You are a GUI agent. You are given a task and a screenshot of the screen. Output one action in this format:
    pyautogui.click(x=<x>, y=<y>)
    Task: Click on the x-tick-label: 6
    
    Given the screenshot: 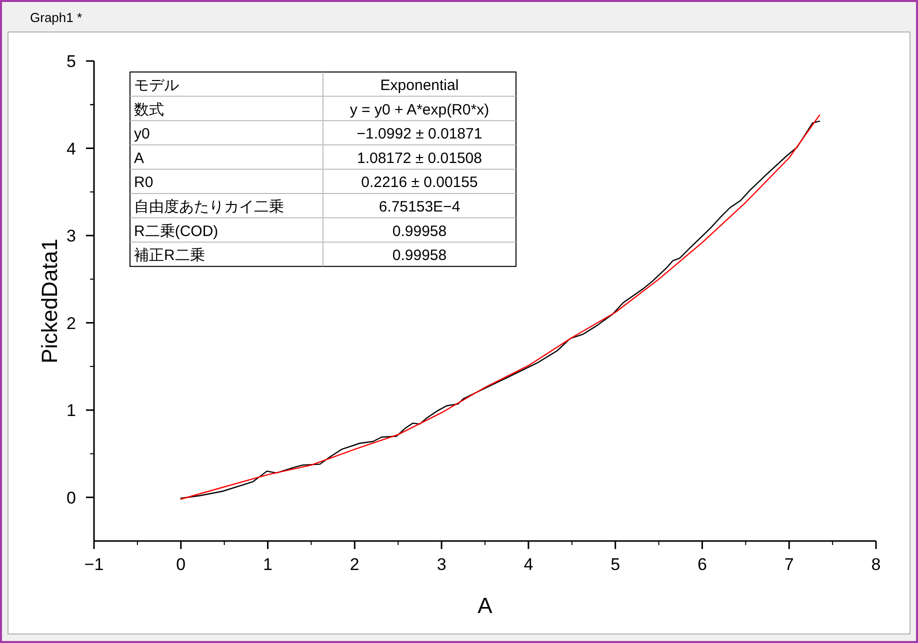 What is the action you would take?
    pyautogui.click(x=702, y=564)
    